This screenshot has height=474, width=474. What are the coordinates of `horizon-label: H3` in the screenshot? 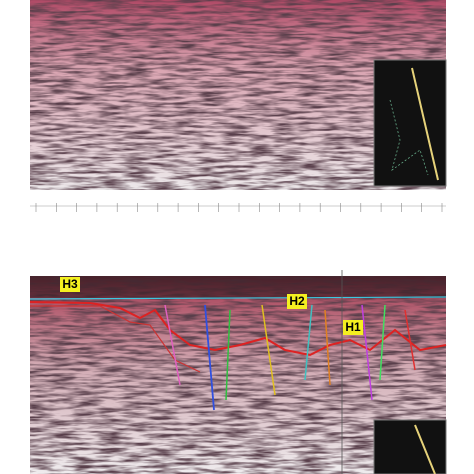 It's located at (70, 284).